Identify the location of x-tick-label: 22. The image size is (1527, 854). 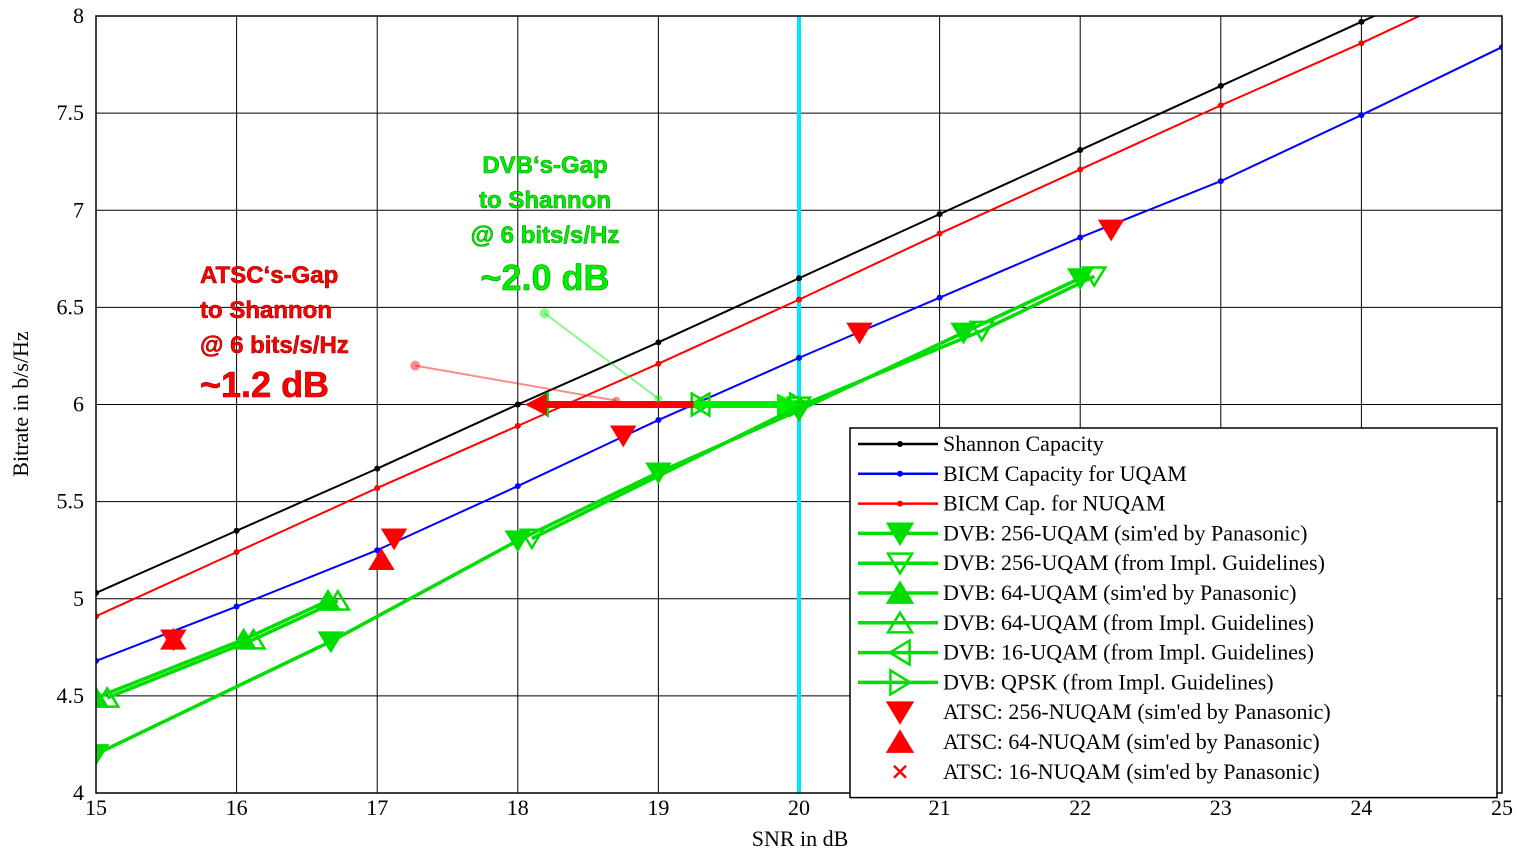
(1080, 807).